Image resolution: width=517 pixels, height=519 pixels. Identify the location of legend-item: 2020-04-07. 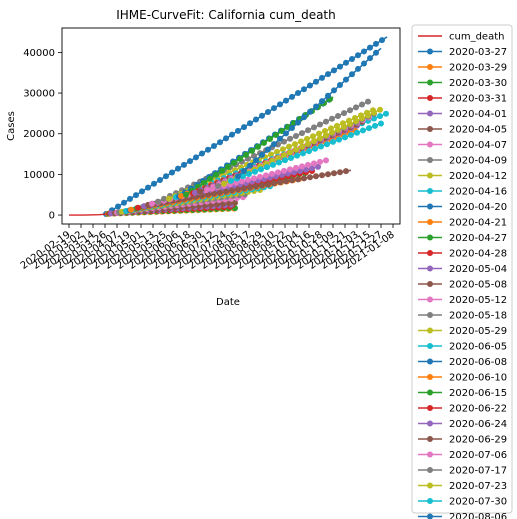
(462, 145).